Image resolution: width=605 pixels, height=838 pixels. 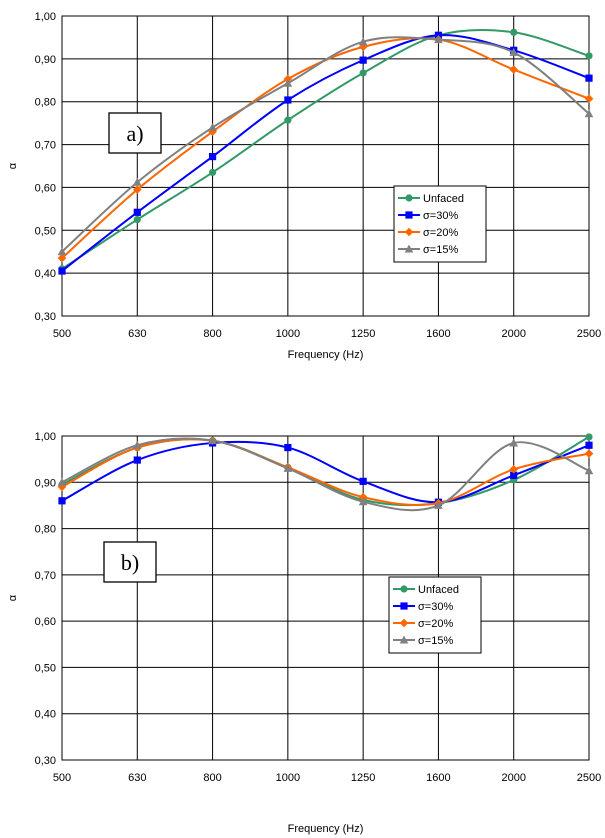 I want to click on panel-label: a), so click(x=134, y=133).